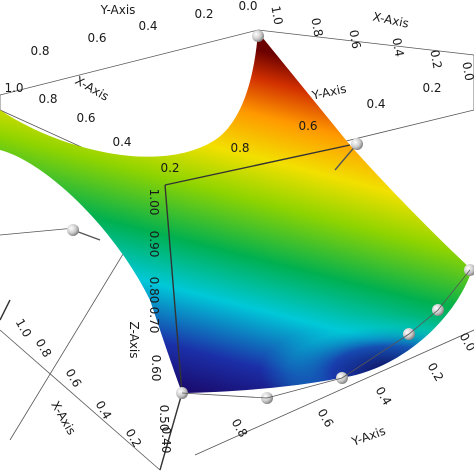  I want to click on x-tick-top: 0.8, so click(316, 27).